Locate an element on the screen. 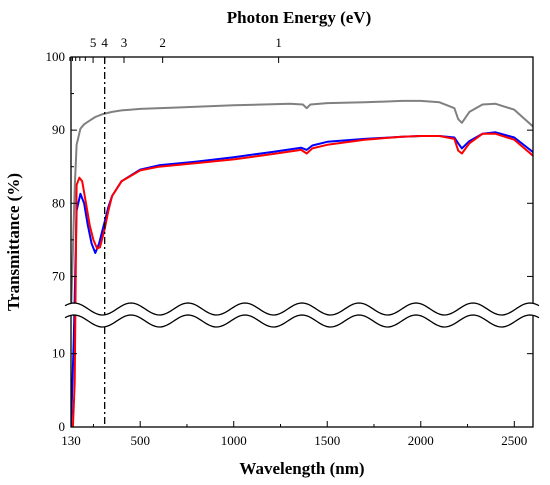 Image resolution: width=550 pixels, height=485 pixels. x-tick-label: 1500 is located at coordinates (327, 440).